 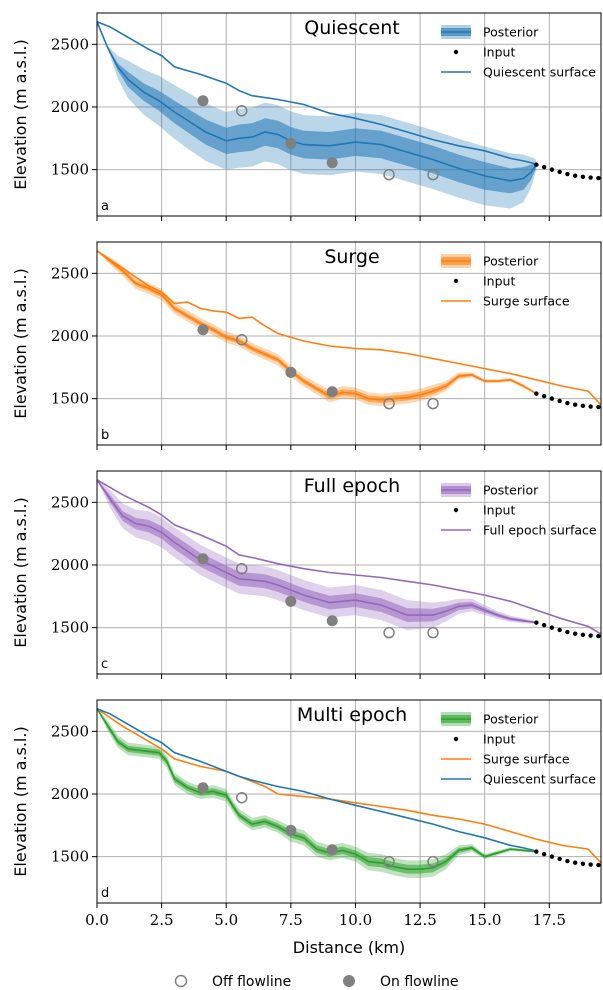 What do you see at coordinates (518, 52) in the screenshot?
I see `panel-legend: Posterior Input Quiescent surface` at bounding box center [518, 52].